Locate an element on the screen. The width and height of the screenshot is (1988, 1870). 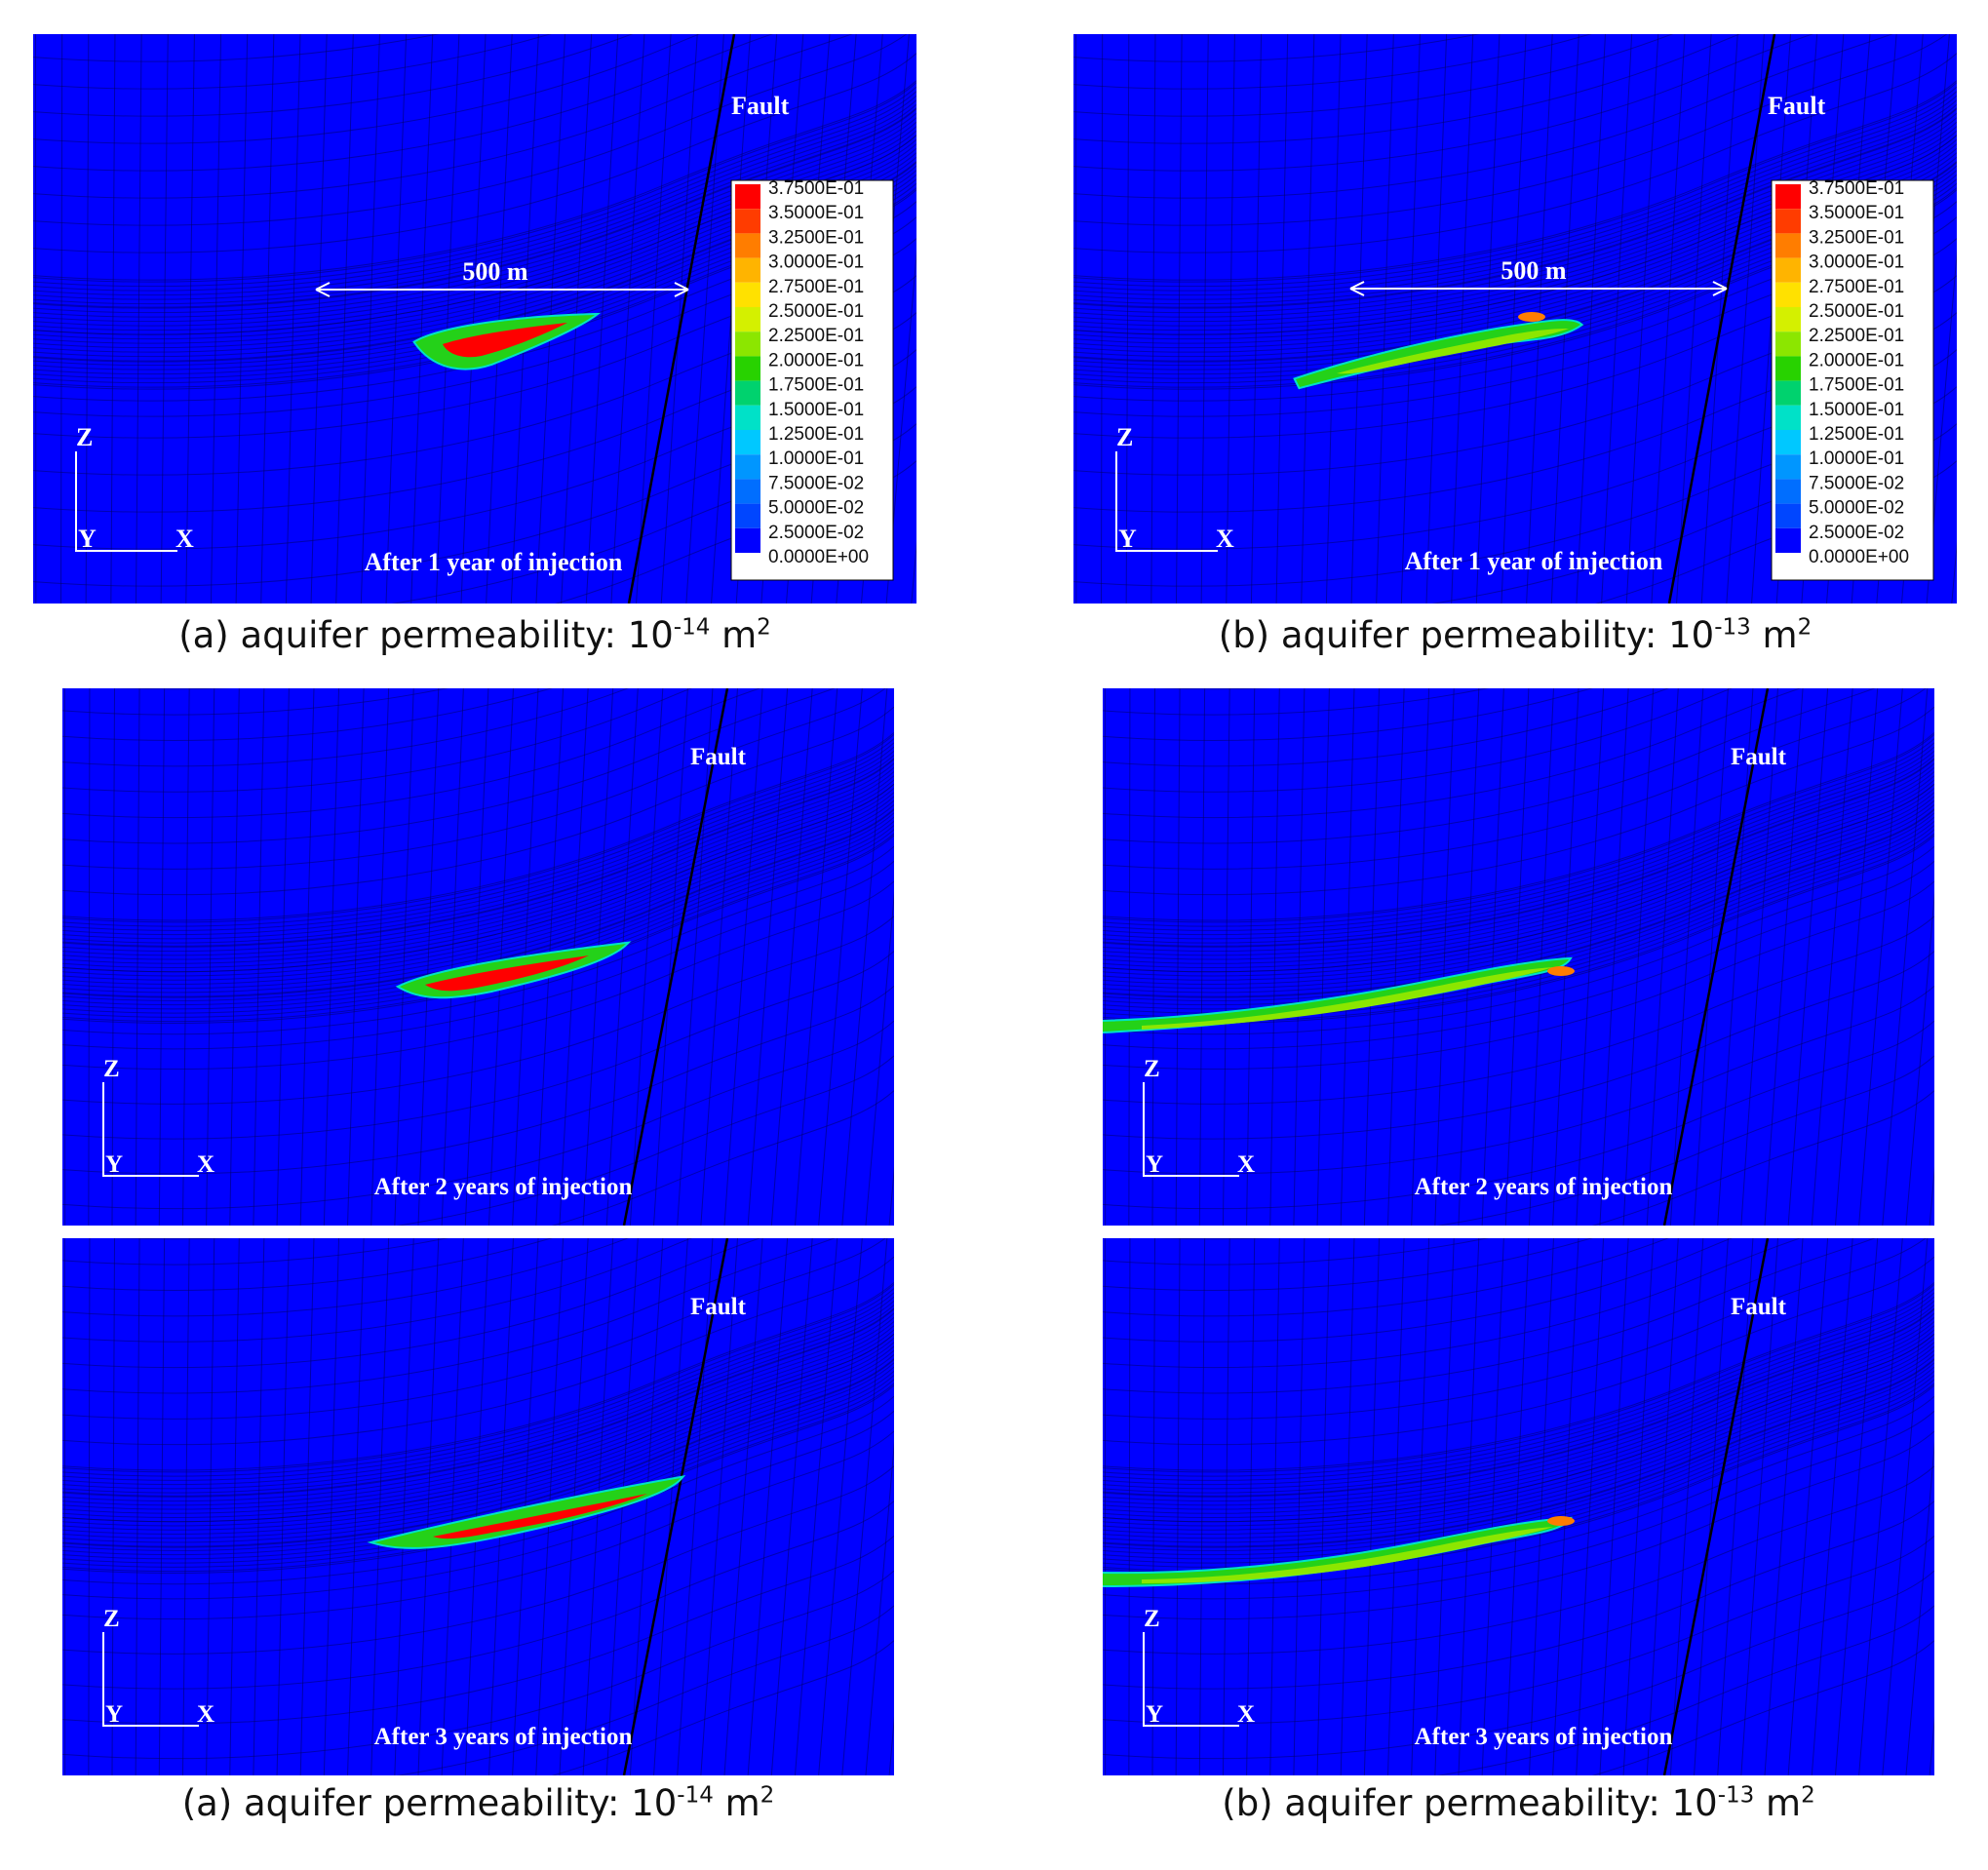
legend-label: 1.5000E-01 is located at coordinates (1856, 410).